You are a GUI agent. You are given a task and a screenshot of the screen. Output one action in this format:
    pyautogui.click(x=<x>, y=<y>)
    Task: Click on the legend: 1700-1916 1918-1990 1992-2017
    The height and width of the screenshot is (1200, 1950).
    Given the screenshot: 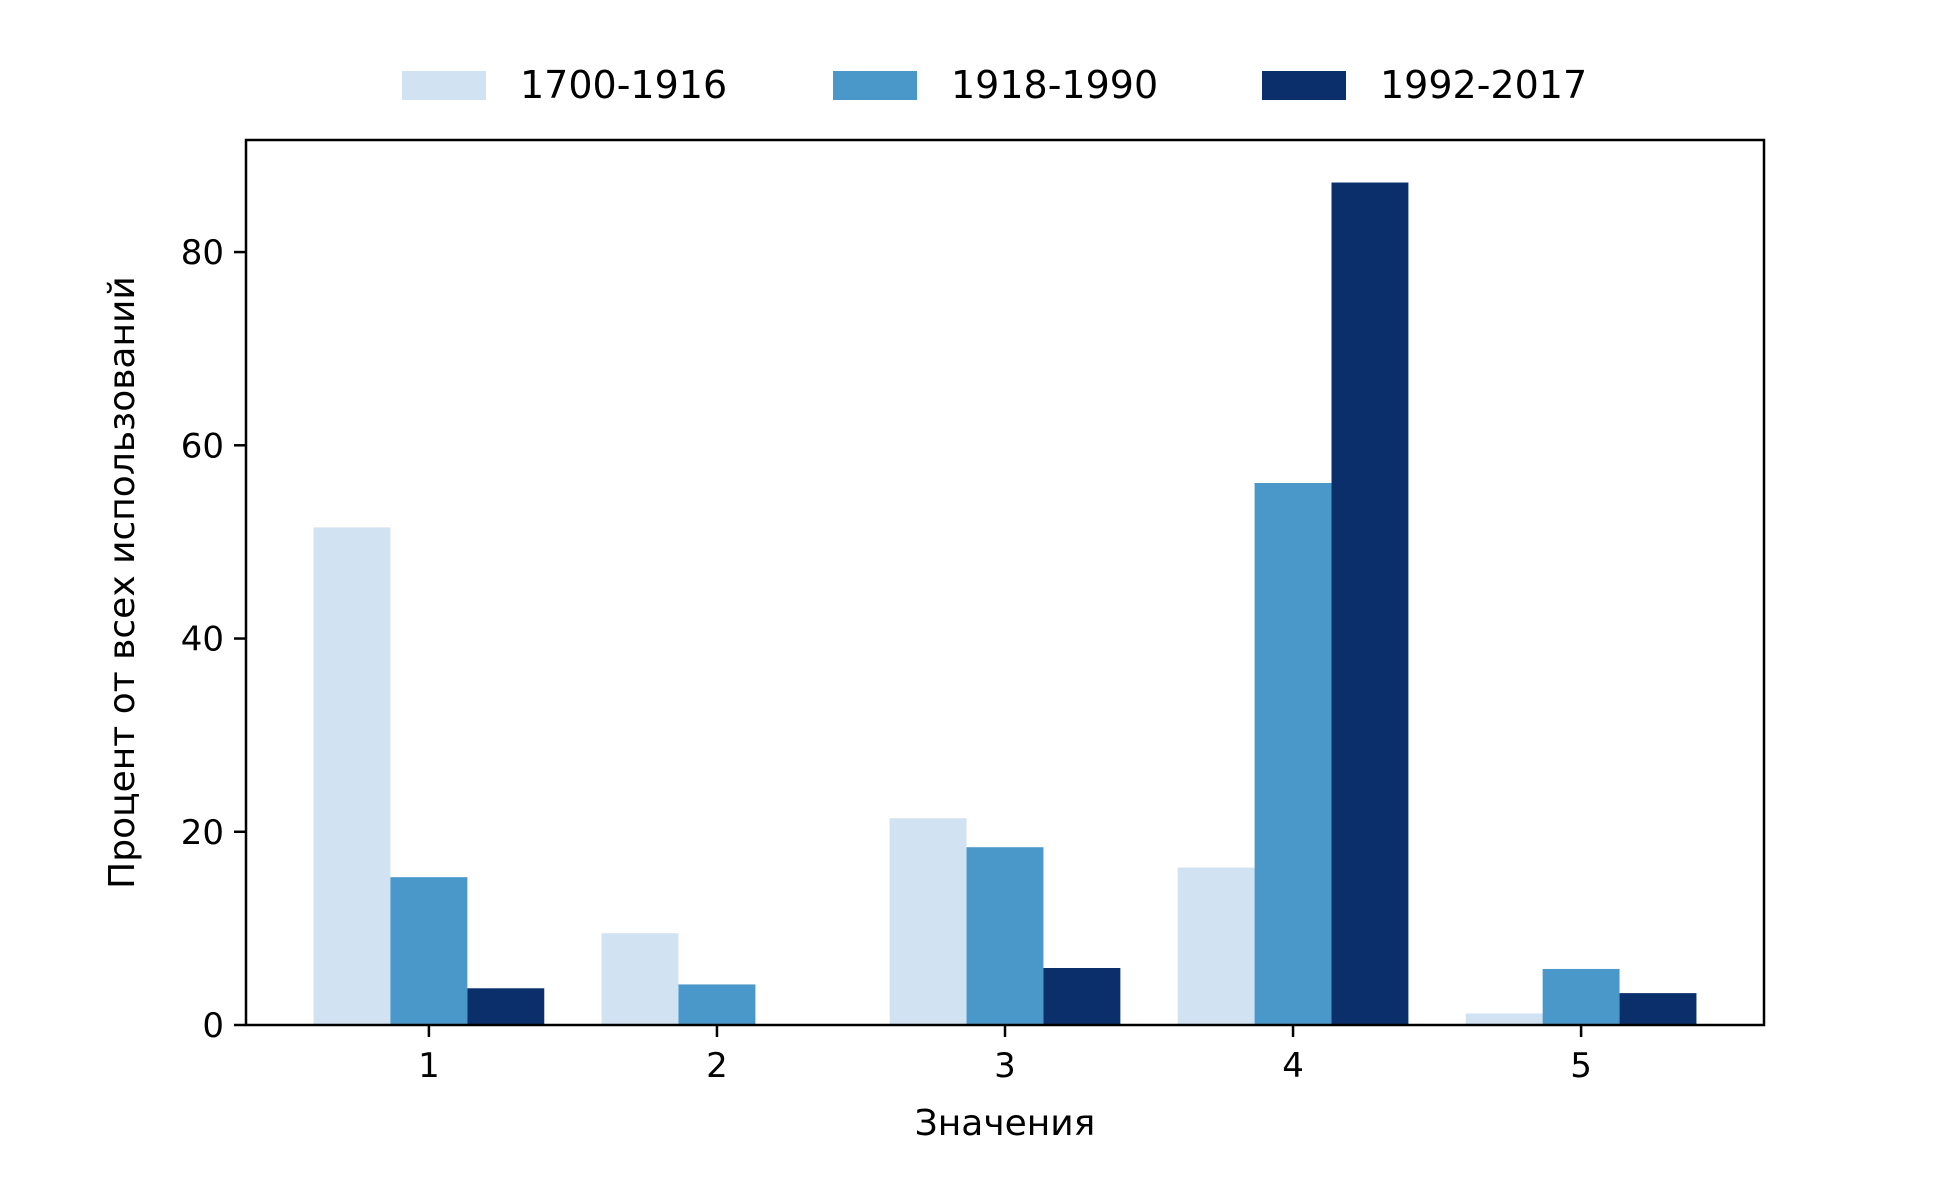 What is the action you would take?
    pyautogui.click(x=994, y=85)
    